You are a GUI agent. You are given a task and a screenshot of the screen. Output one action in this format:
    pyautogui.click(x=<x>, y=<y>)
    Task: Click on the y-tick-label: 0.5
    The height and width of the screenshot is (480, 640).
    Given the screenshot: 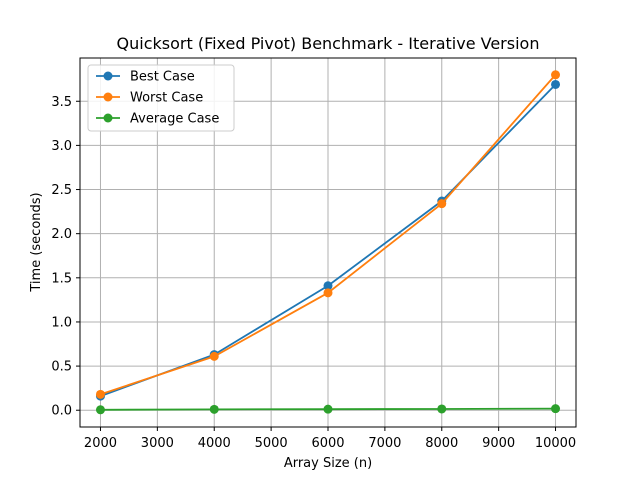 What is the action you would take?
    pyautogui.click(x=61, y=367)
    